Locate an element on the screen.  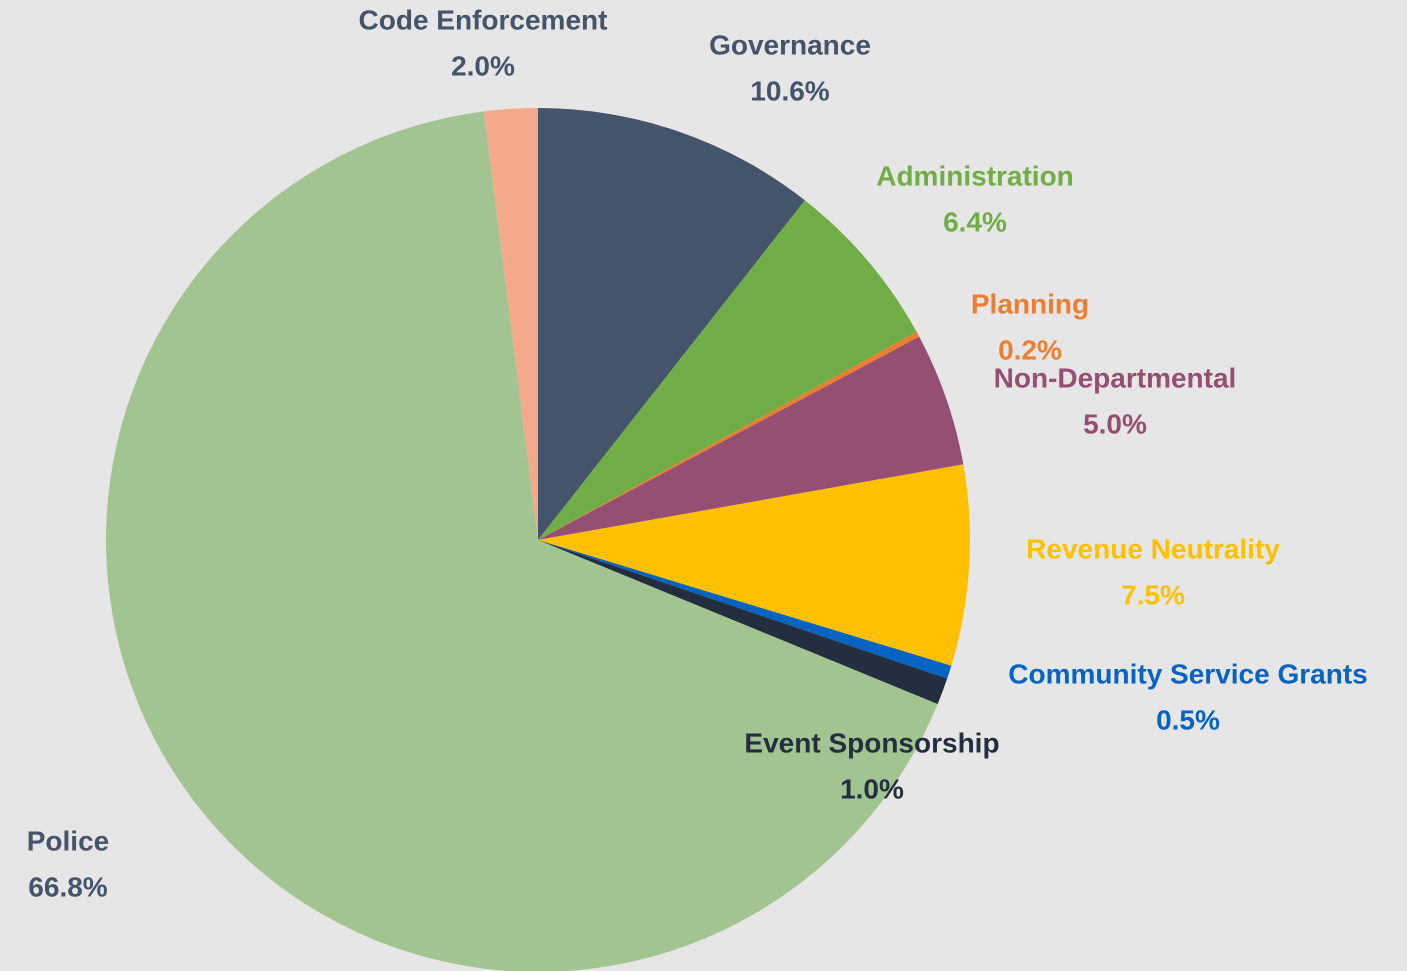
slice-label: Event Sponsorship is located at coordinates (871, 742).